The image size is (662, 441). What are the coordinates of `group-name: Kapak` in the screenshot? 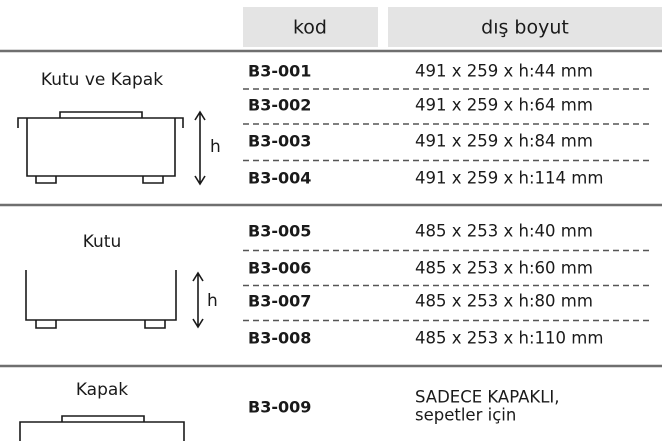 It's located at (102, 390).